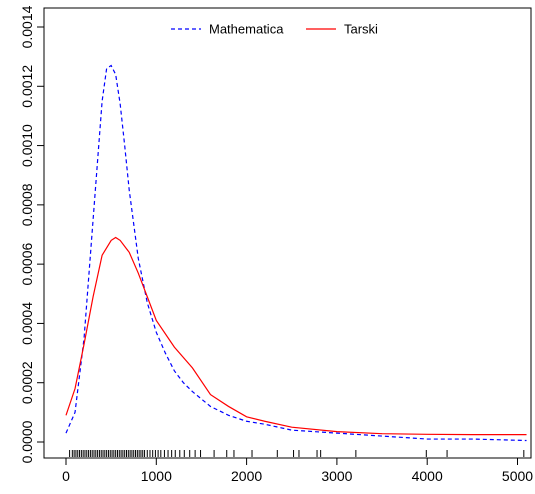 The height and width of the screenshot is (494, 535). What do you see at coordinates (66, 476) in the screenshot?
I see `x-tick-label: 0` at bounding box center [66, 476].